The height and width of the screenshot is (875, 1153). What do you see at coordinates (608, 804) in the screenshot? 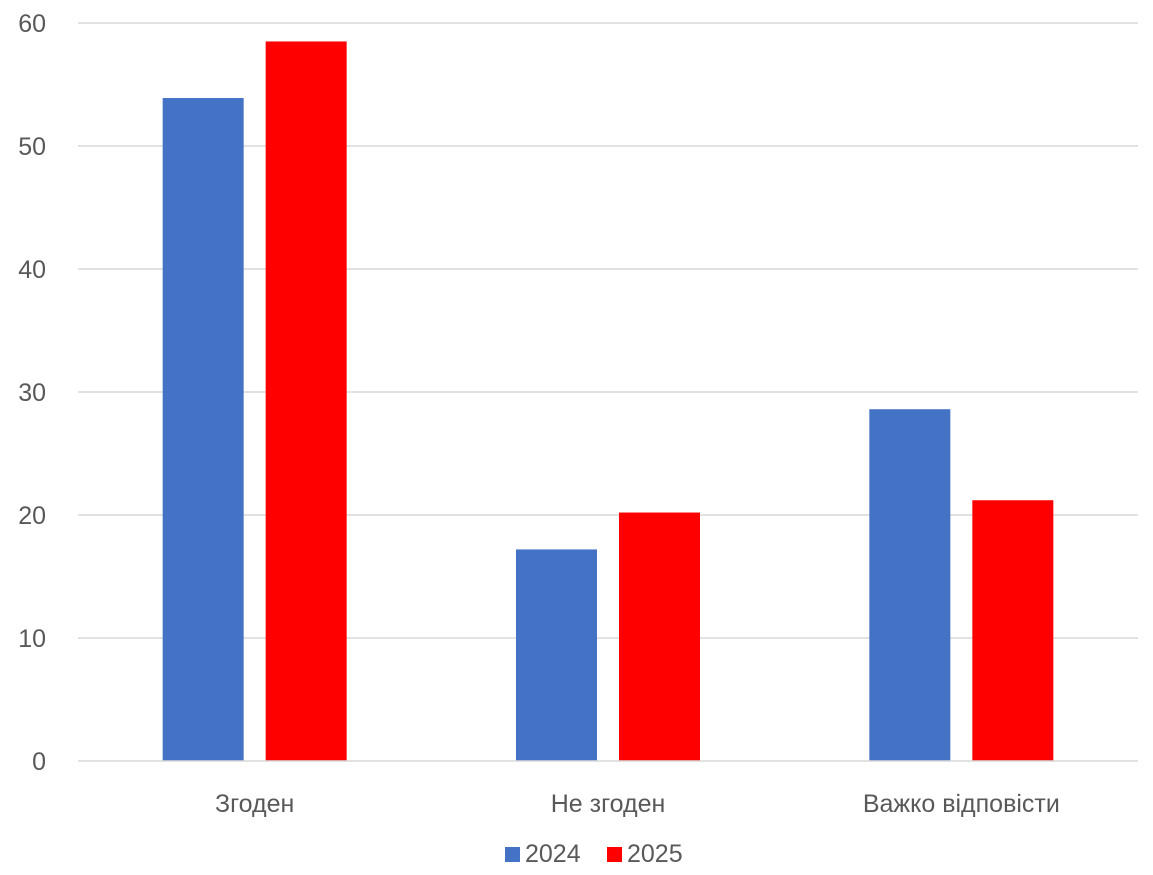
I see `x-category-label: Не згоден` at bounding box center [608, 804].